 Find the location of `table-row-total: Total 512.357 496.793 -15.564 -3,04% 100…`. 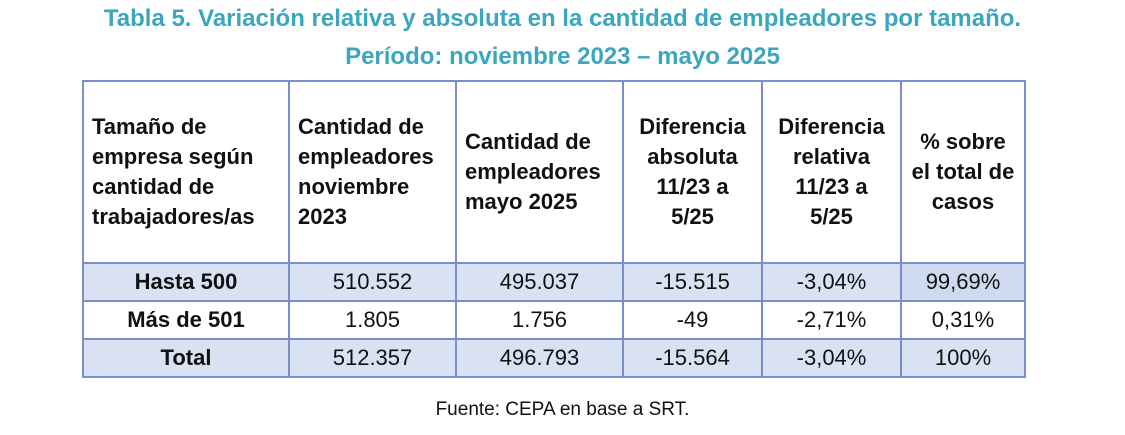

table-row-total: Total 512.357 496.793 -15.564 -3,04% 100… is located at coordinates (554, 358).